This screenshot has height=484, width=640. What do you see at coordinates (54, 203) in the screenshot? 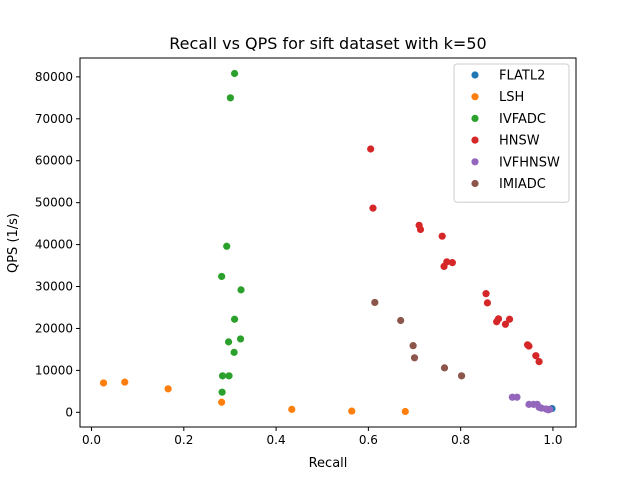
I see `y-tick-label: 50000` at bounding box center [54, 203].